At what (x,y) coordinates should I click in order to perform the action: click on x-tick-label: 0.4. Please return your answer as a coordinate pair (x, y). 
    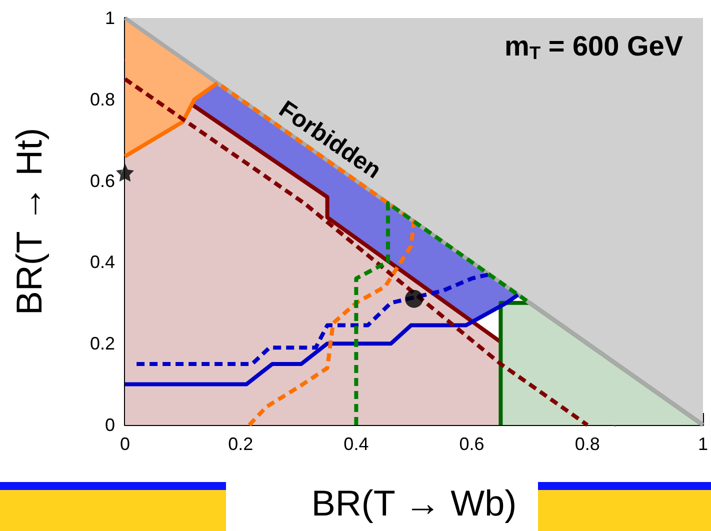
    Looking at the image, I should click on (356, 444).